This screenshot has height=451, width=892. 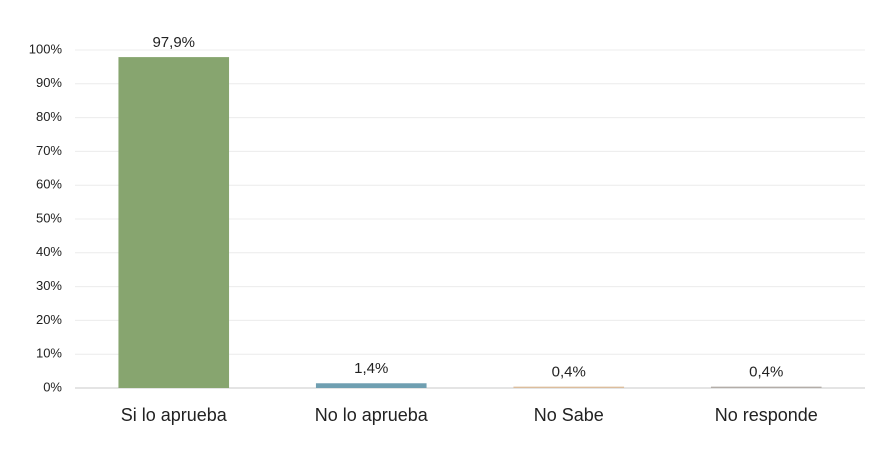 What do you see at coordinates (49, 150) in the screenshot?
I see `y-tick-label: 70%` at bounding box center [49, 150].